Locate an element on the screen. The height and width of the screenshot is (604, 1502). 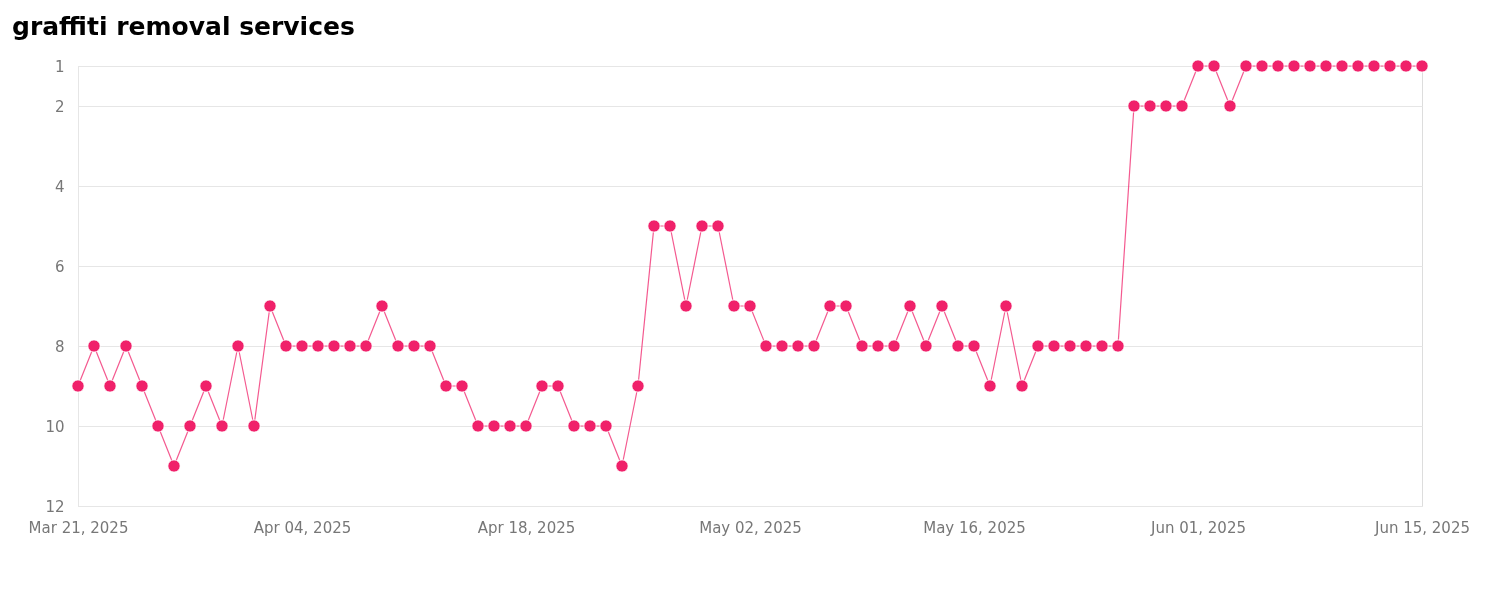
y-tick-label: 10 is located at coordinates (55, 426).